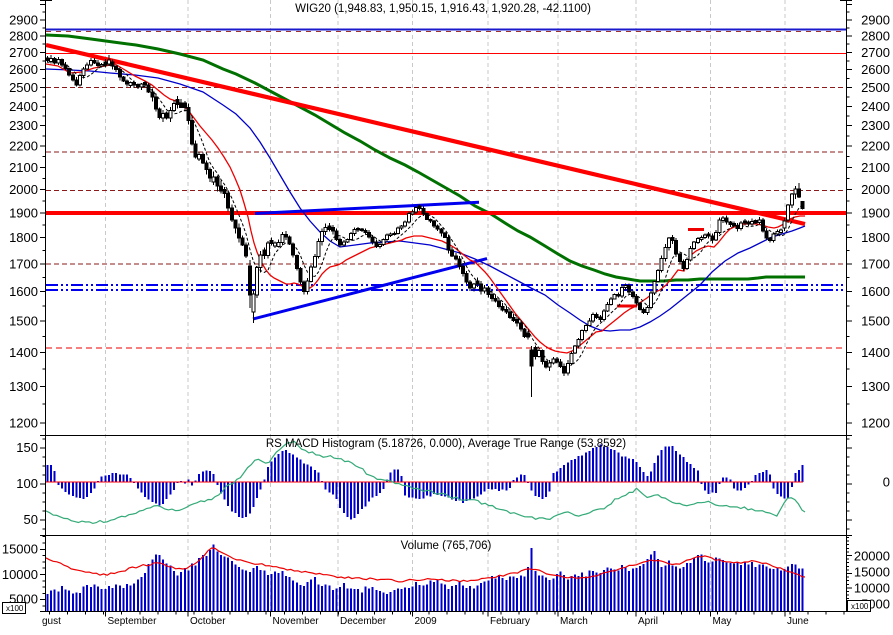 The width and height of the screenshot is (893, 635). Describe the element at coordinates (133, 621) in the screenshot. I see `svg-text: September` at that location.